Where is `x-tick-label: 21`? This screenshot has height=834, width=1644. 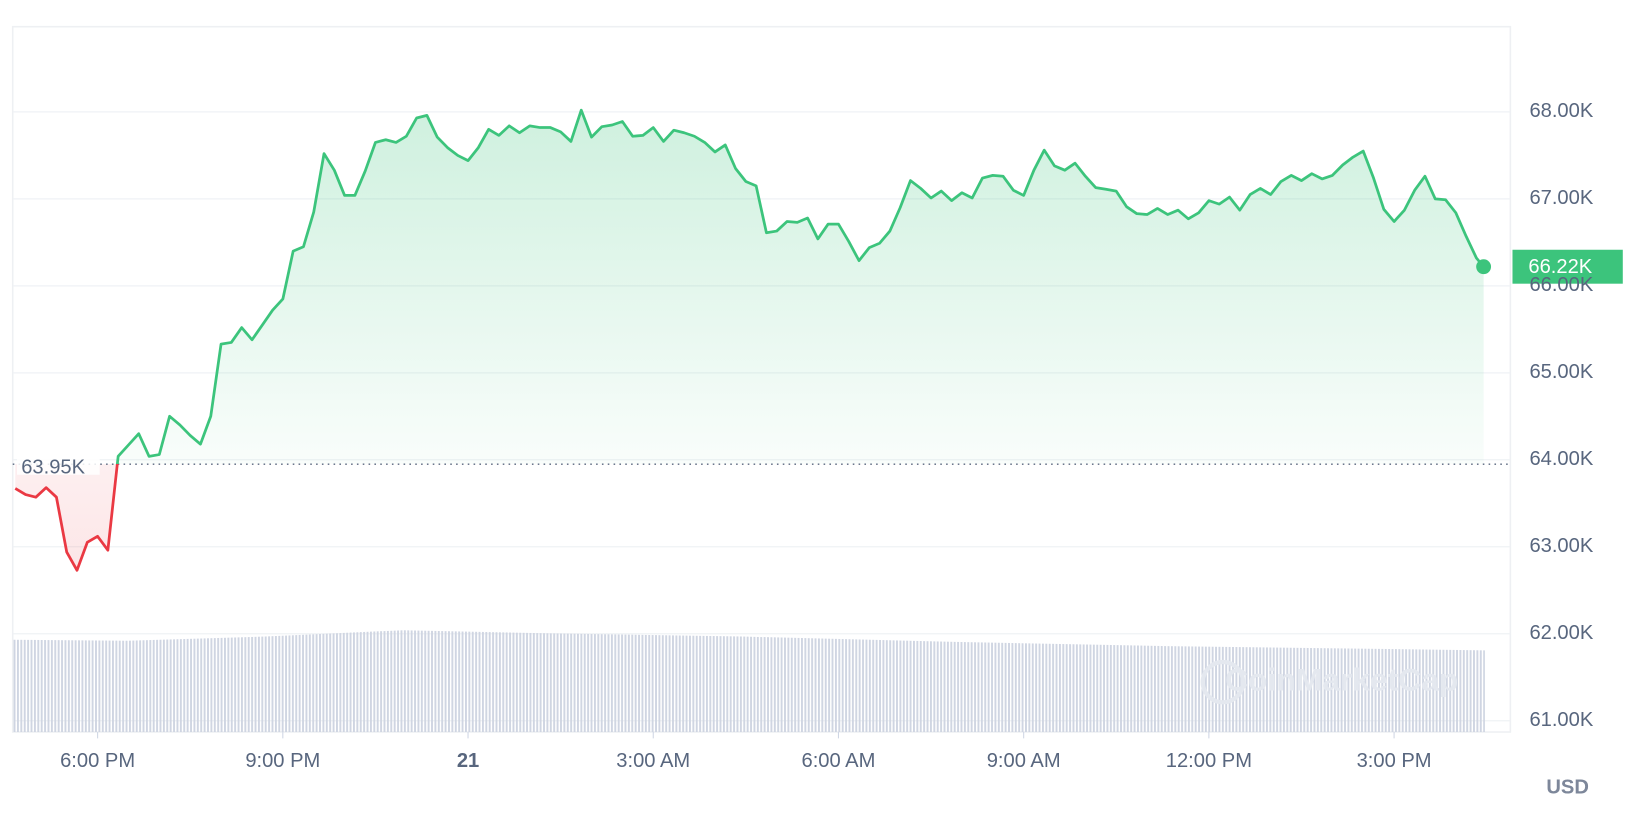 x-tick-label: 21 is located at coordinates (468, 761).